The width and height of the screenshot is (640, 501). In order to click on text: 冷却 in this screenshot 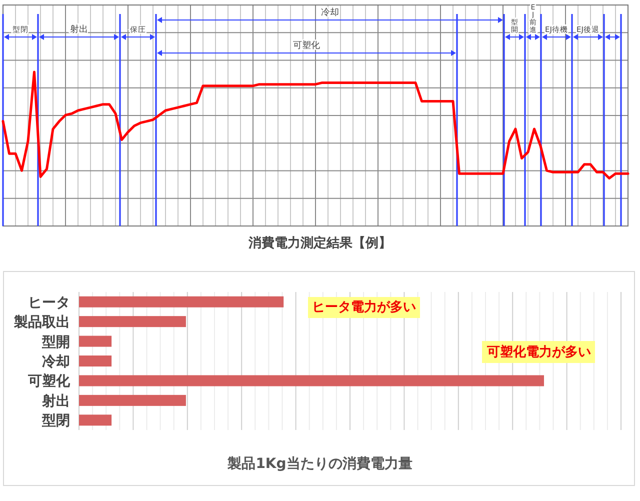, I will do `click(330, 12)`.